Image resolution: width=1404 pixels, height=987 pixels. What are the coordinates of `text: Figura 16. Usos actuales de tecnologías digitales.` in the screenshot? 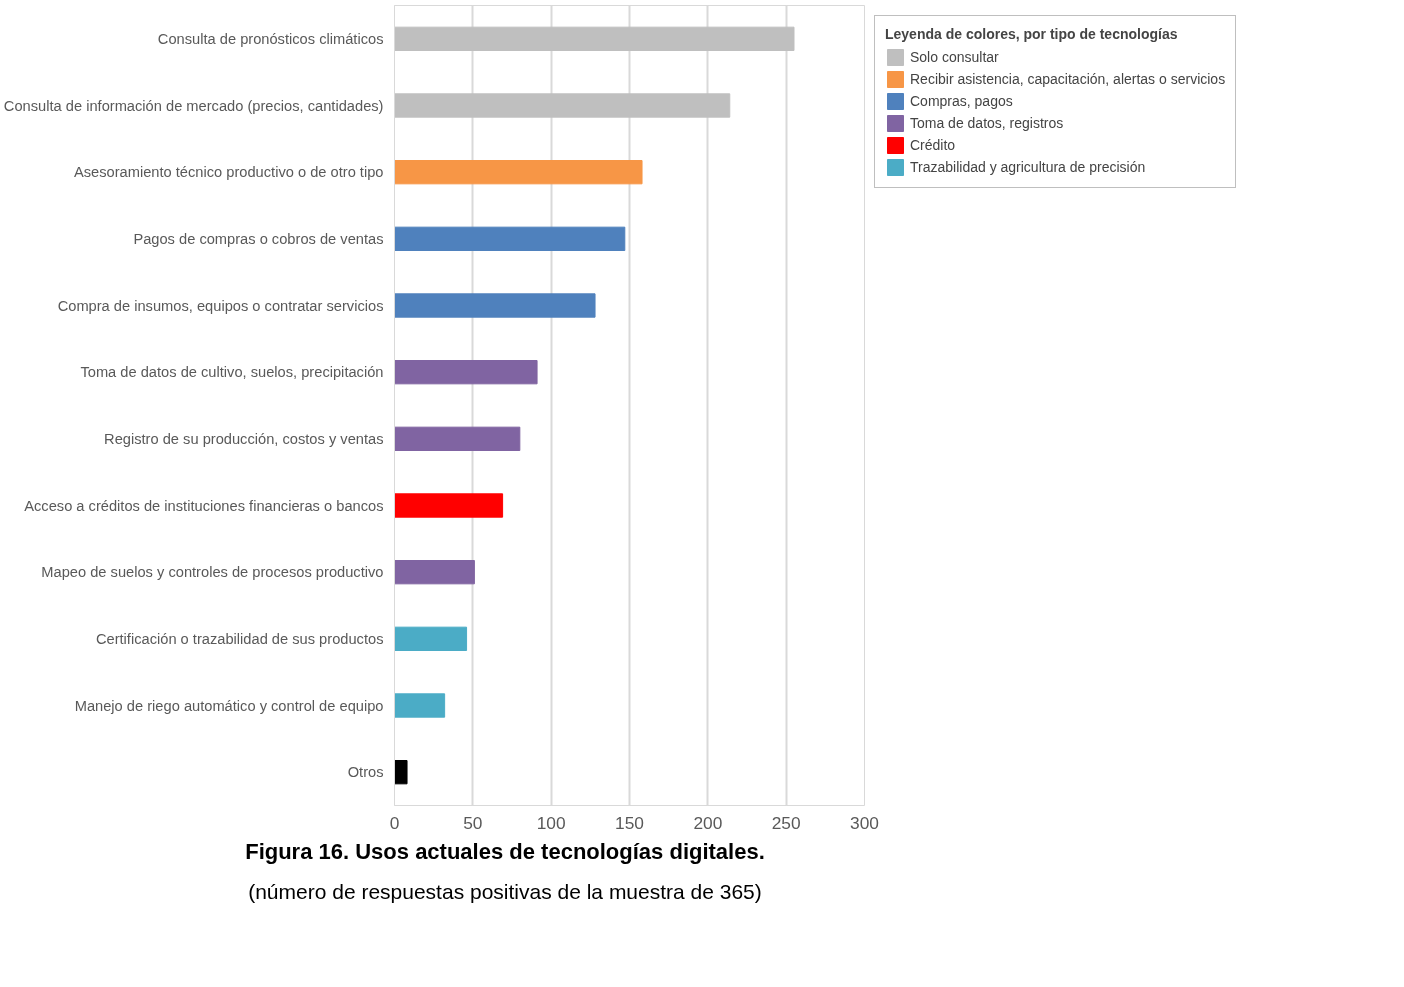 It's located at (505, 852).